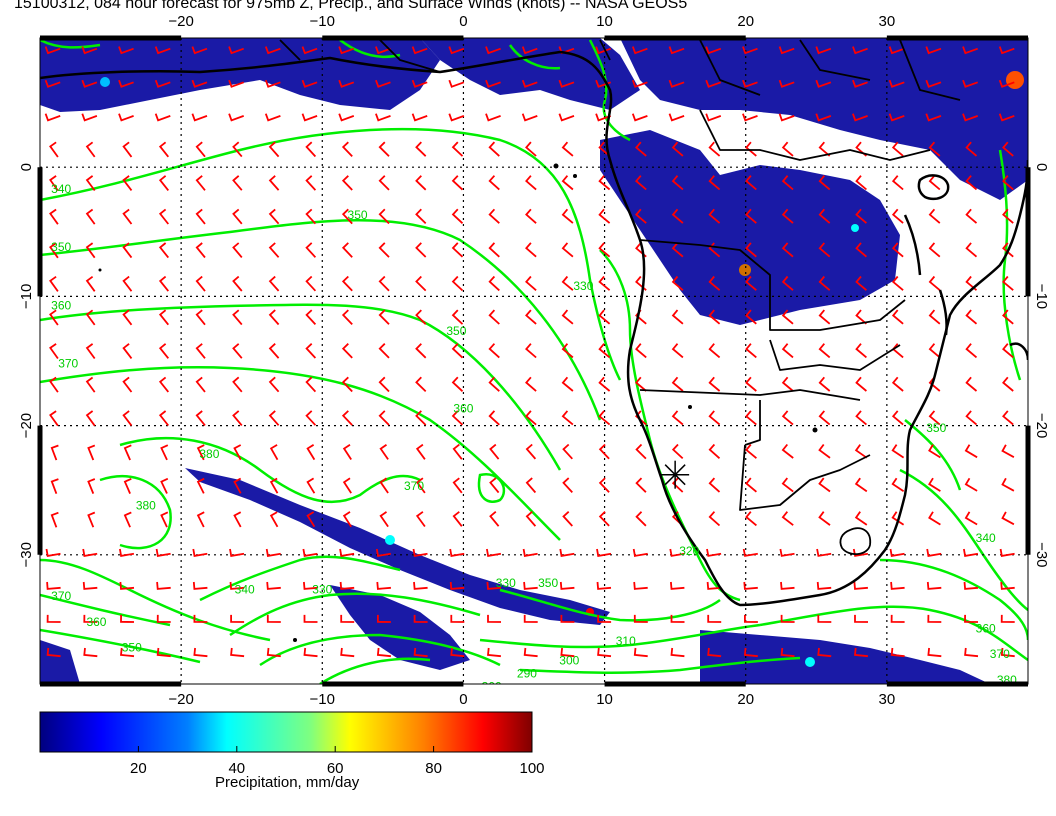  I want to click on colorbar-ticks: 20 40 60 80 100, so click(337, 761).